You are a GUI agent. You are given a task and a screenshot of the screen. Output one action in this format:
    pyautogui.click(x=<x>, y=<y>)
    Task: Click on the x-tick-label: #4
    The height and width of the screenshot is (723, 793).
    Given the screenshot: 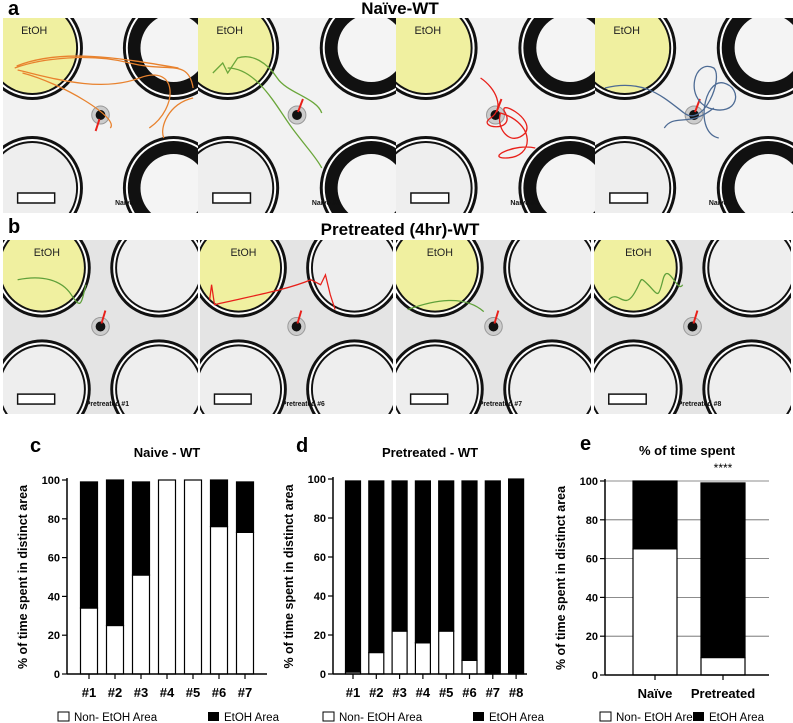 What is the action you would take?
    pyautogui.click(x=423, y=692)
    